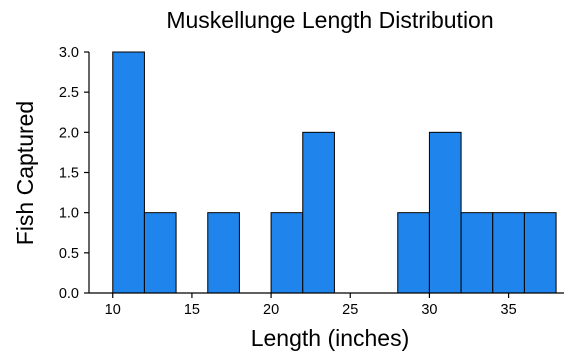 The image size is (568, 358). Describe the element at coordinates (69, 93) in the screenshot. I see `y-tick-label: 2.5` at that location.